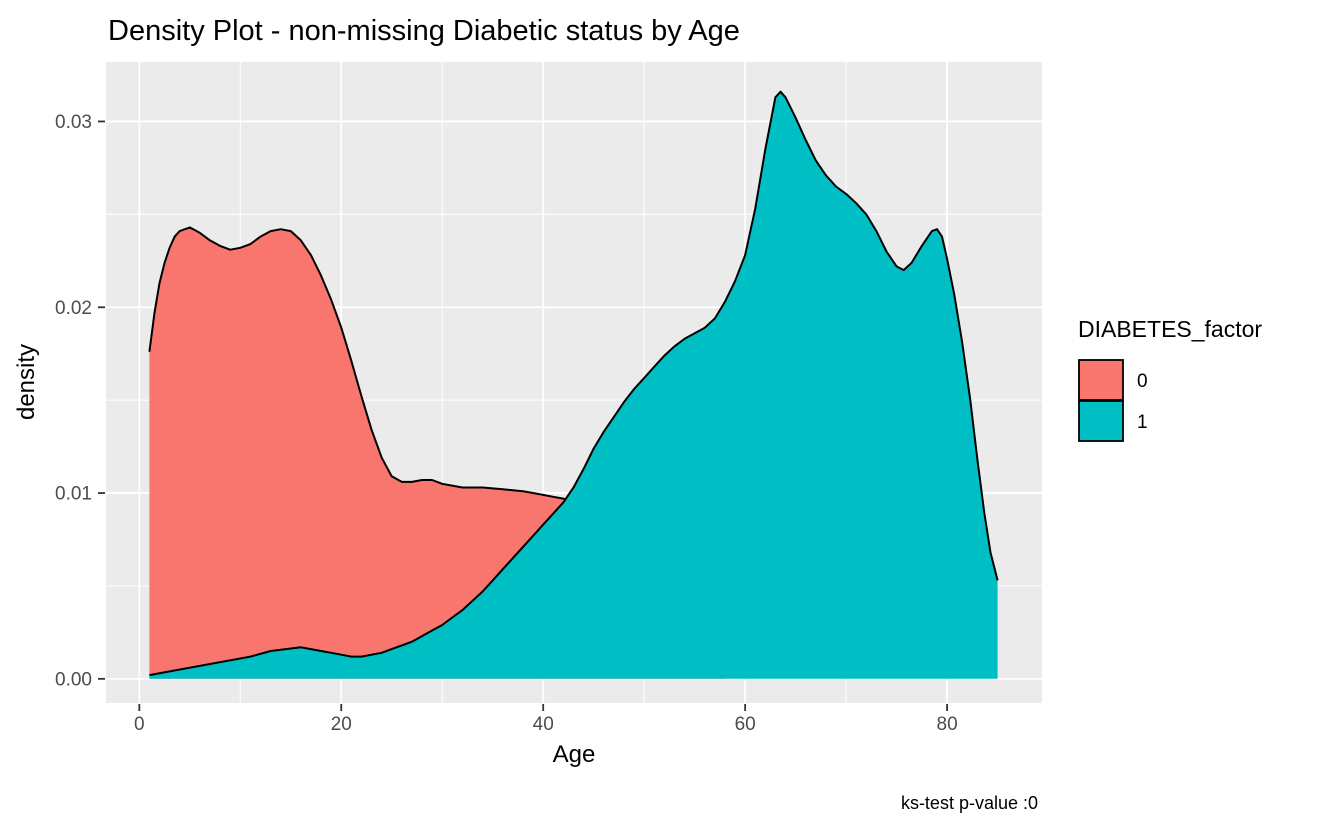 Image resolution: width=1344 pixels, height=830 pixels. Describe the element at coordinates (1170, 379) in the screenshot. I see `legend: DIABETES_factor 01` at that location.